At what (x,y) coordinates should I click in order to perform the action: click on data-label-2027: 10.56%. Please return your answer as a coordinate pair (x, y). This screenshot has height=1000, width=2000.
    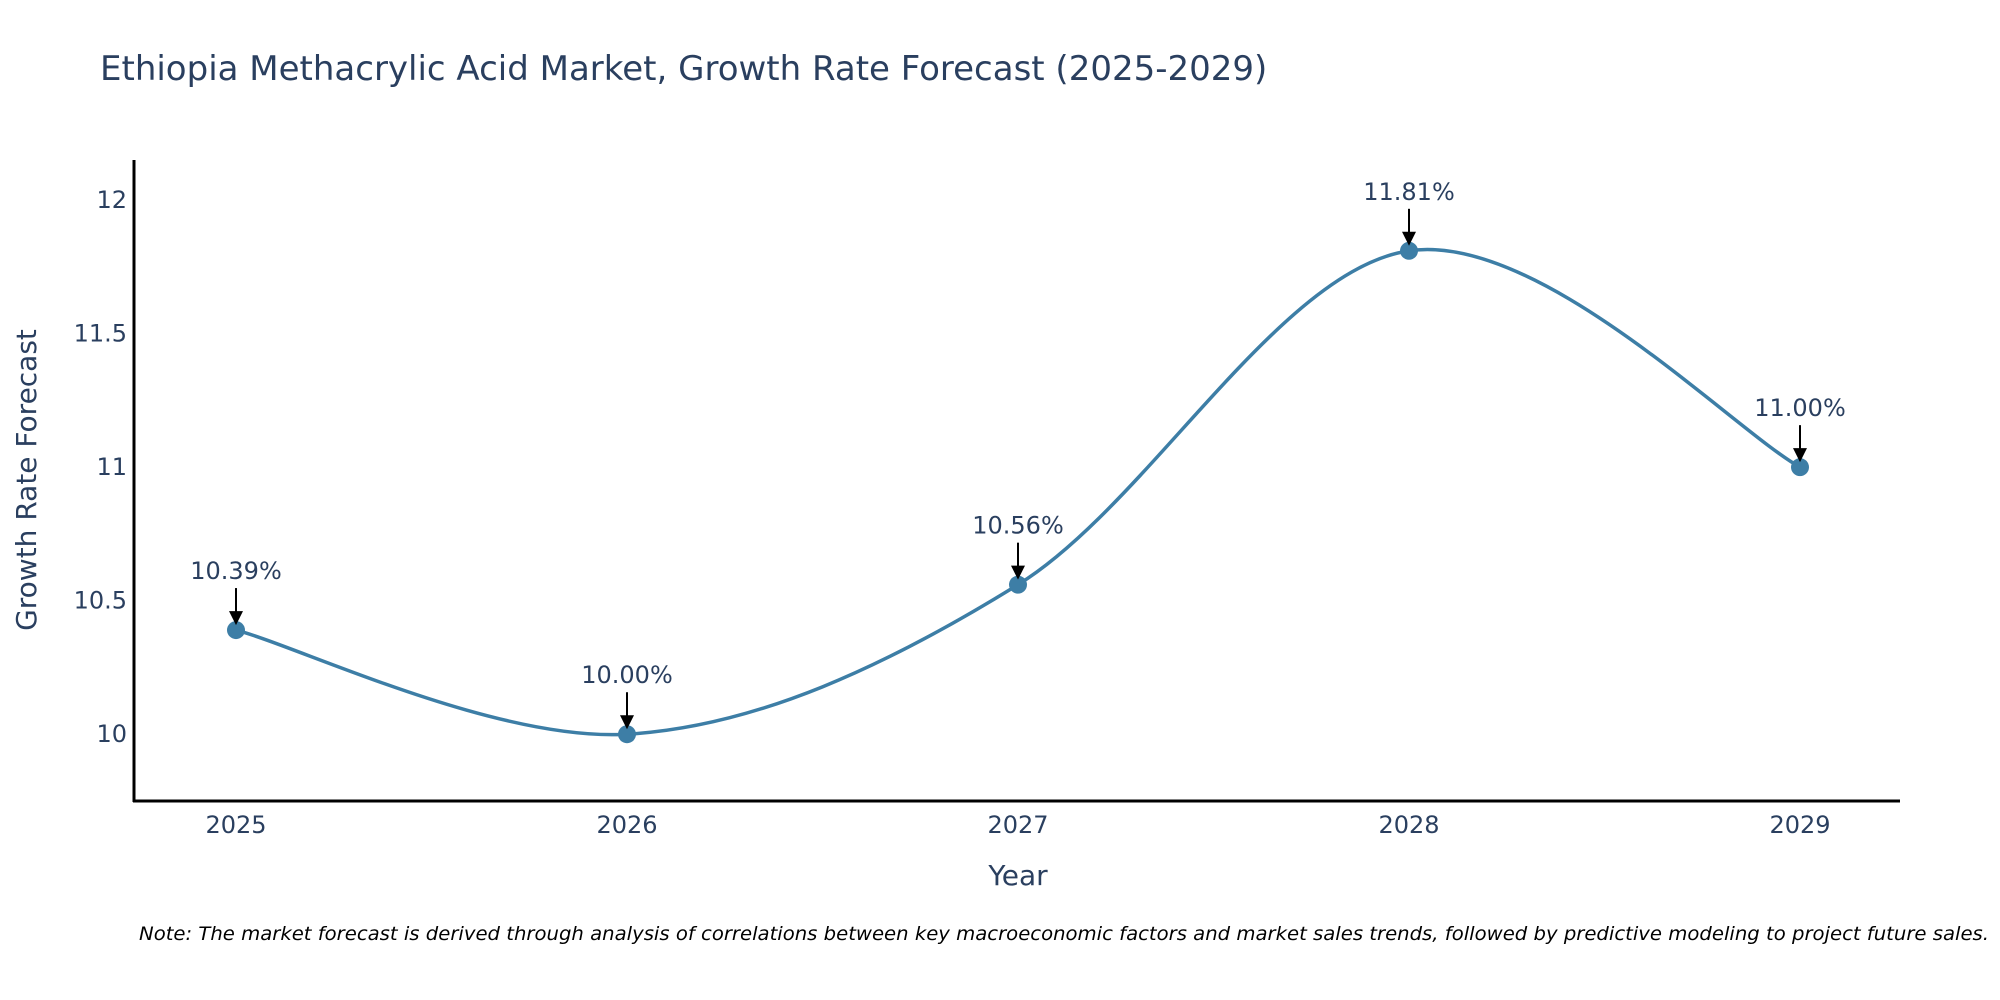
    Looking at the image, I should click on (1018, 526).